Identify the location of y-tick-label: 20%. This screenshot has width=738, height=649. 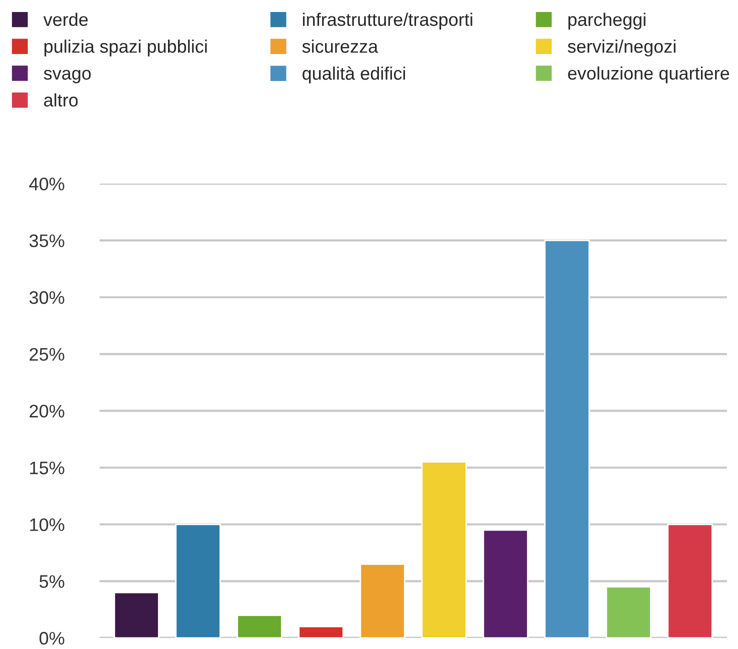
(47, 411).